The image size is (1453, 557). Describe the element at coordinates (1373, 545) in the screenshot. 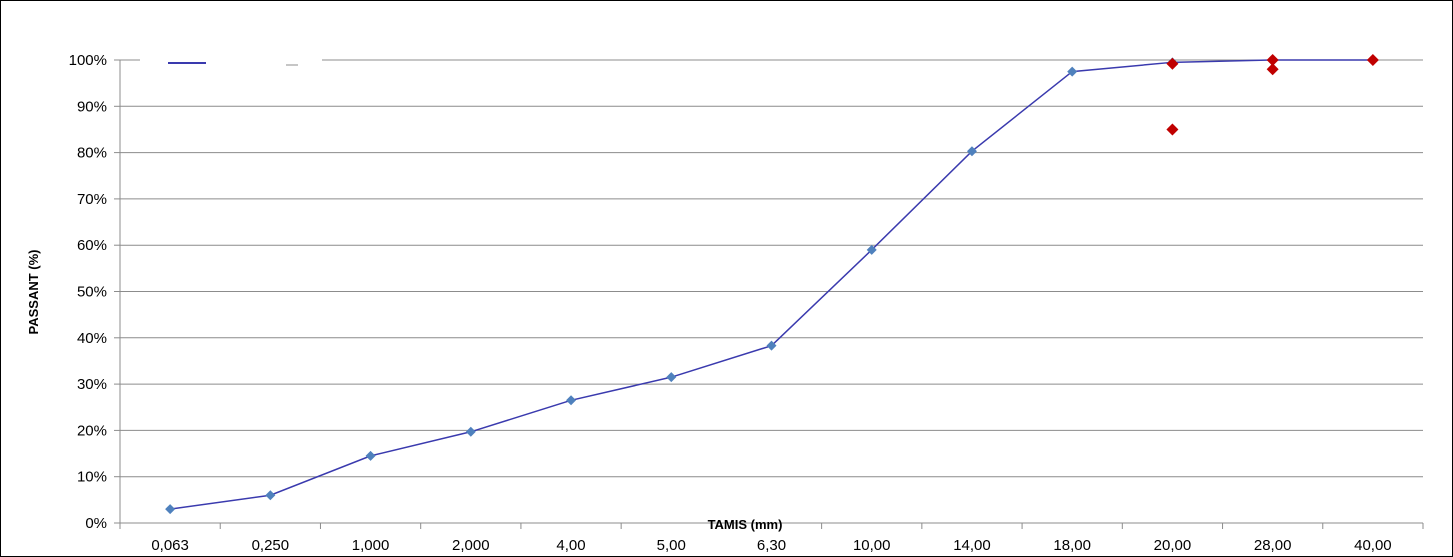

I see `x-tick-label: 40,00` at that location.